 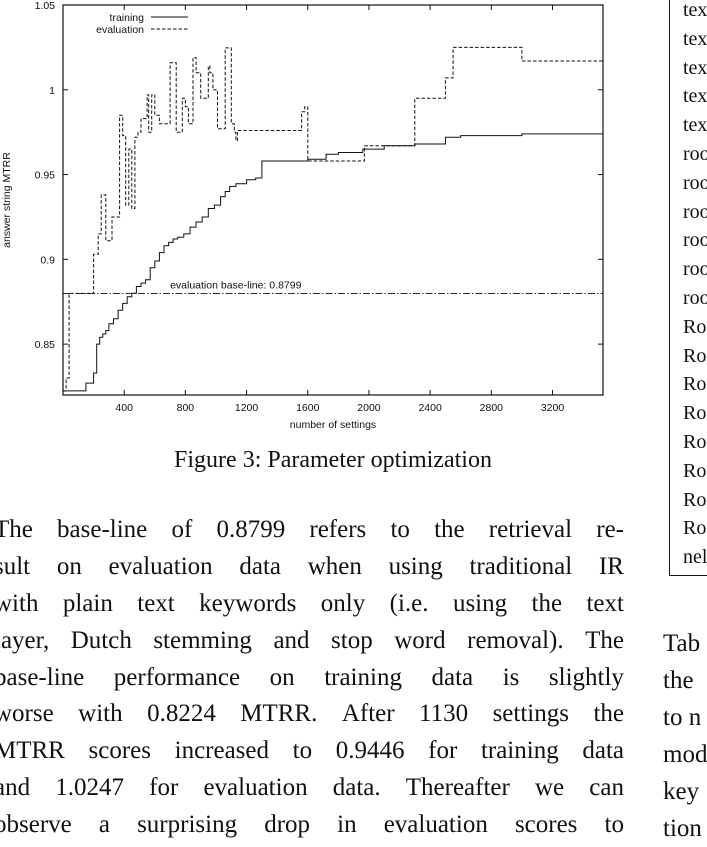 What do you see at coordinates (420, 640) in the screenshot?
I see `body-word: word` at bounding box center [420, 640].